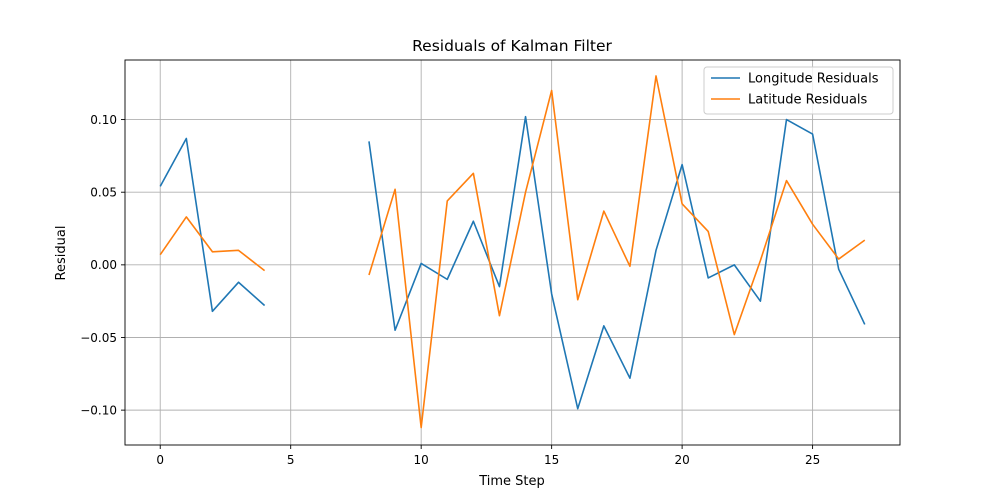 The height and width of the screenshot is (504, 1000). What do you see at coordinates (808, 100) in the screenshot?
I see `legend-label-latitude: Latitude Residuals` at bounding box center [808, 100].